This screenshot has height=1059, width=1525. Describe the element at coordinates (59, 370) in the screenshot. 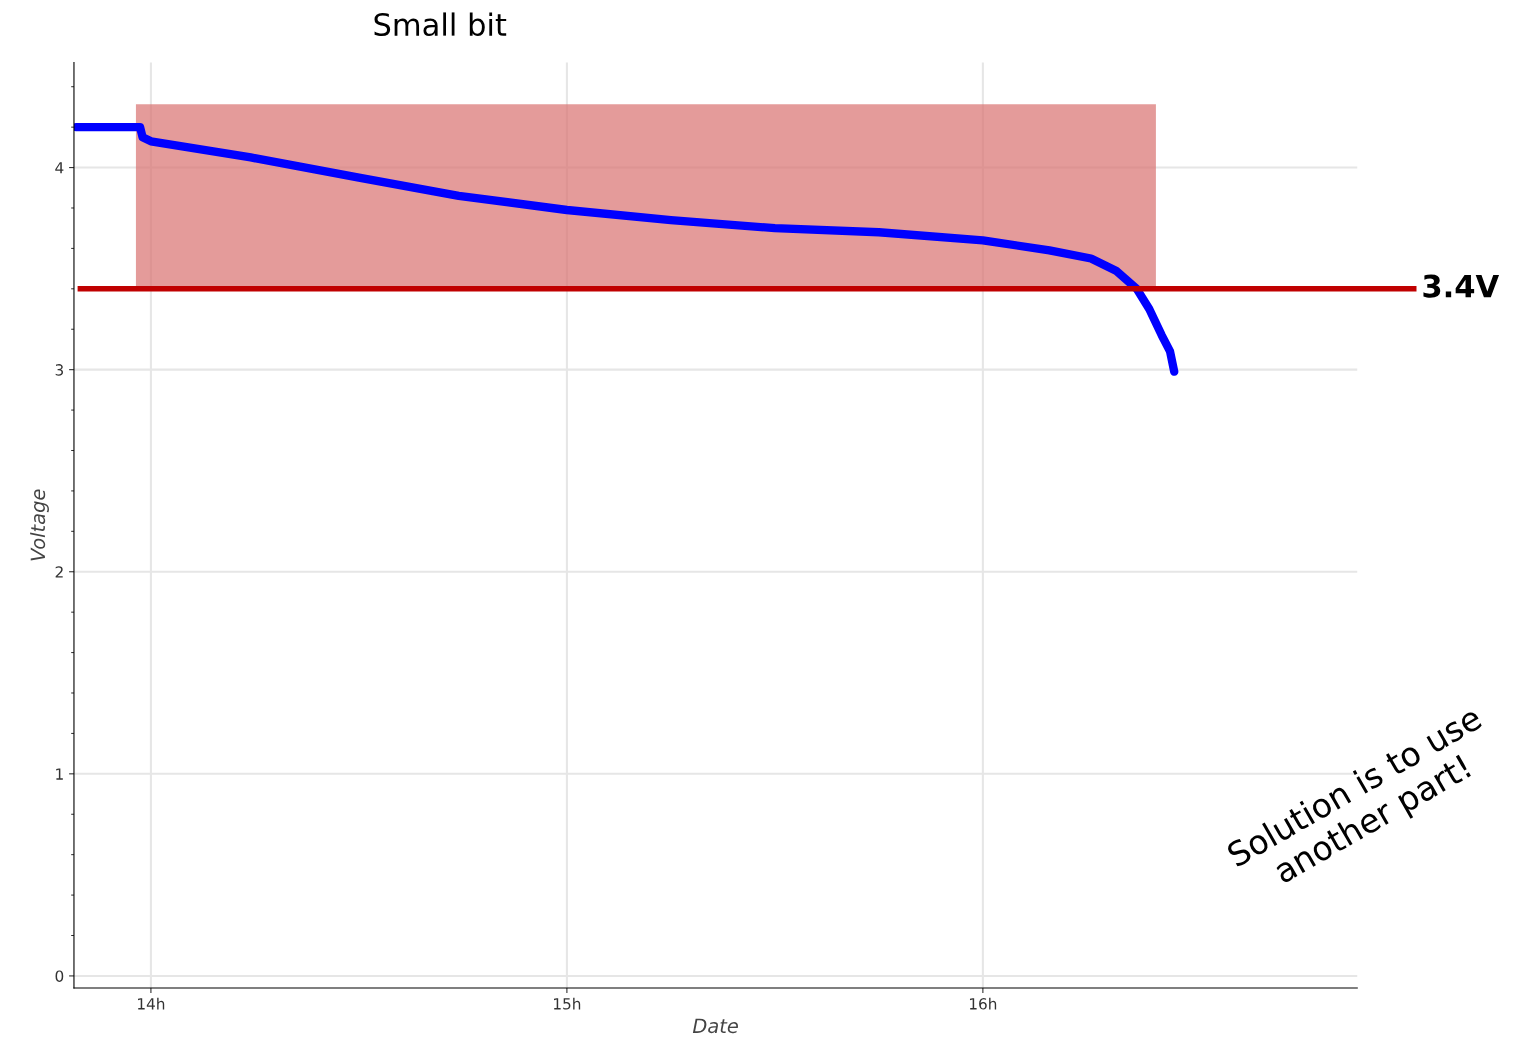

I see `y-tick-label: 3` at that location.